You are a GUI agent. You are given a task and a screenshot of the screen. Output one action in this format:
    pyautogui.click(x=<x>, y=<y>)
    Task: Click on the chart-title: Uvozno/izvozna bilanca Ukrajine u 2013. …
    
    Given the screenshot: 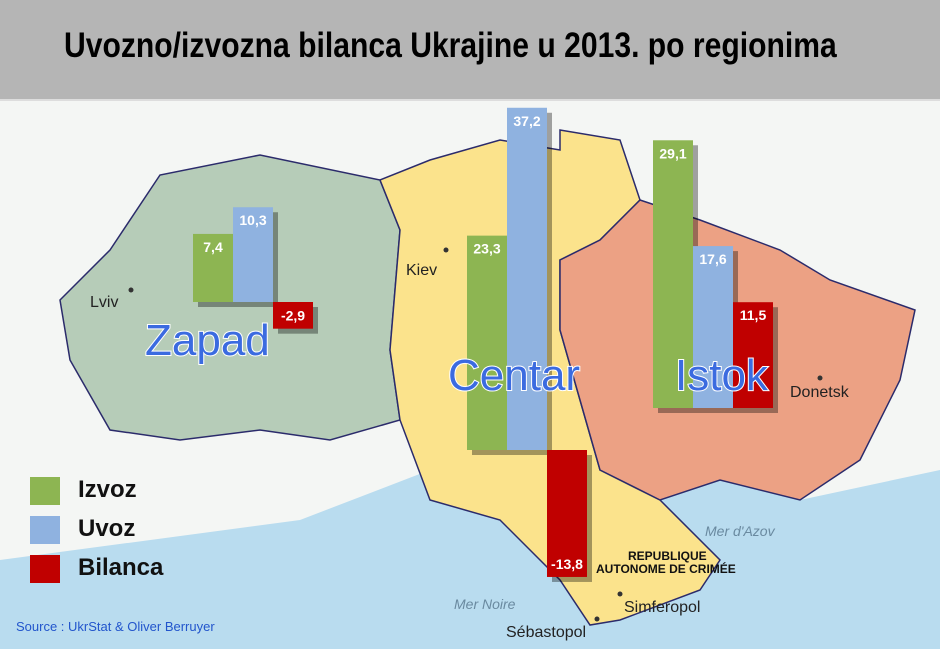 What is the action you would take?
    pyautogui.click(x=450, y=45)
    